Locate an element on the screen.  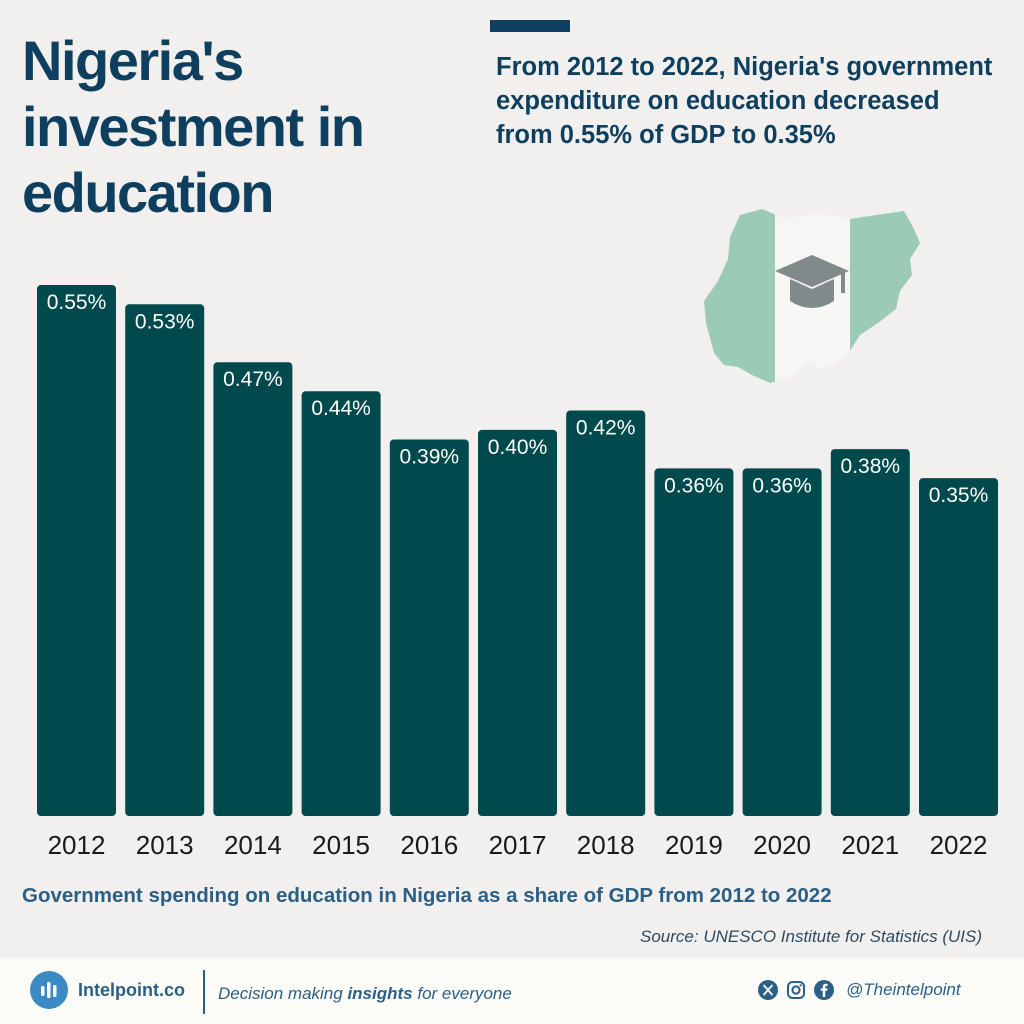
x-tick-label-2021: 2021 is located at coordinates (870, 845).